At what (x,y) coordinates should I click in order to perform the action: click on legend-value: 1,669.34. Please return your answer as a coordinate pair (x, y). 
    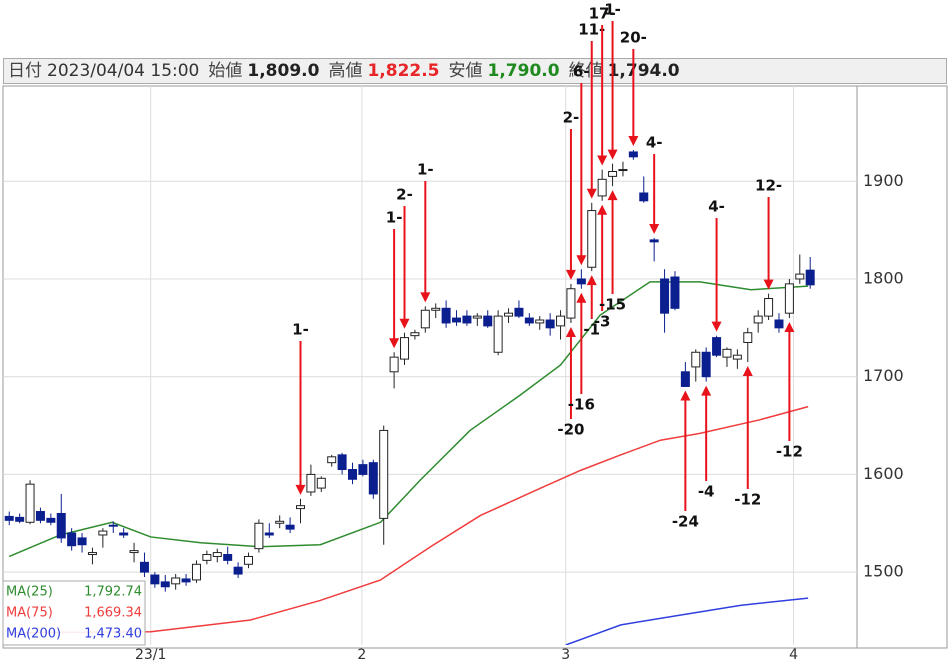
    Looking at the image, I should click on (113, 613).